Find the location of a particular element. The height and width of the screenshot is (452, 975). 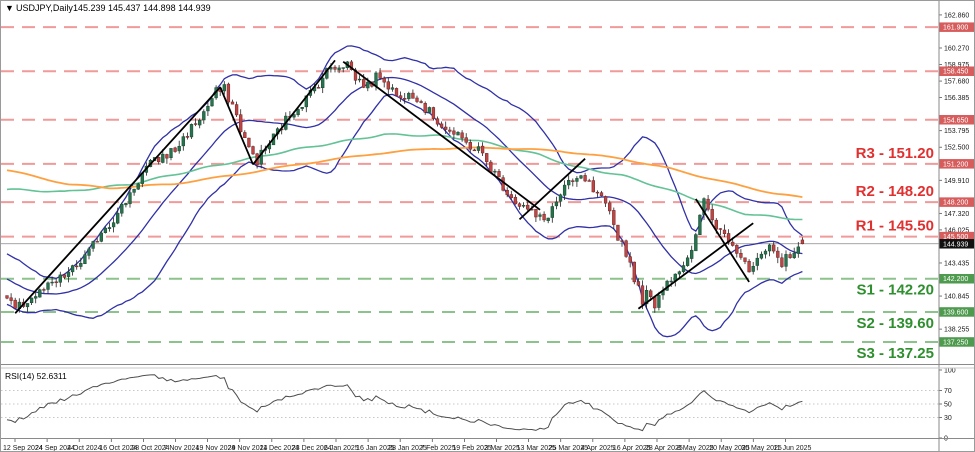

time-axis-label: 11 Jun 2025 is located at coordinates (792, 448).